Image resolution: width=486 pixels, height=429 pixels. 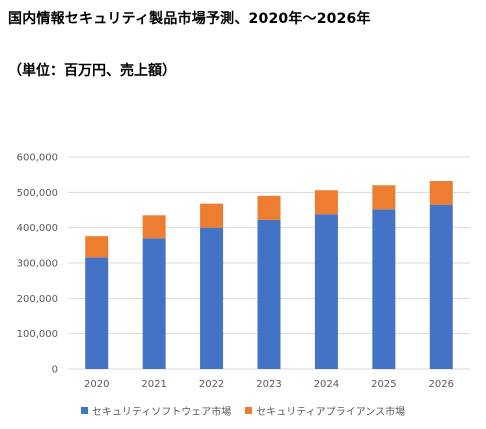 I want to click on y-tick-label: 600,000, so click(x=37, y=158).